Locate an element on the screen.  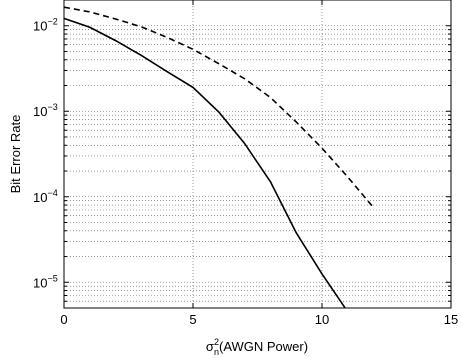
y-tick-label: 10⁻⁵ is located at coordinates (45, 281).